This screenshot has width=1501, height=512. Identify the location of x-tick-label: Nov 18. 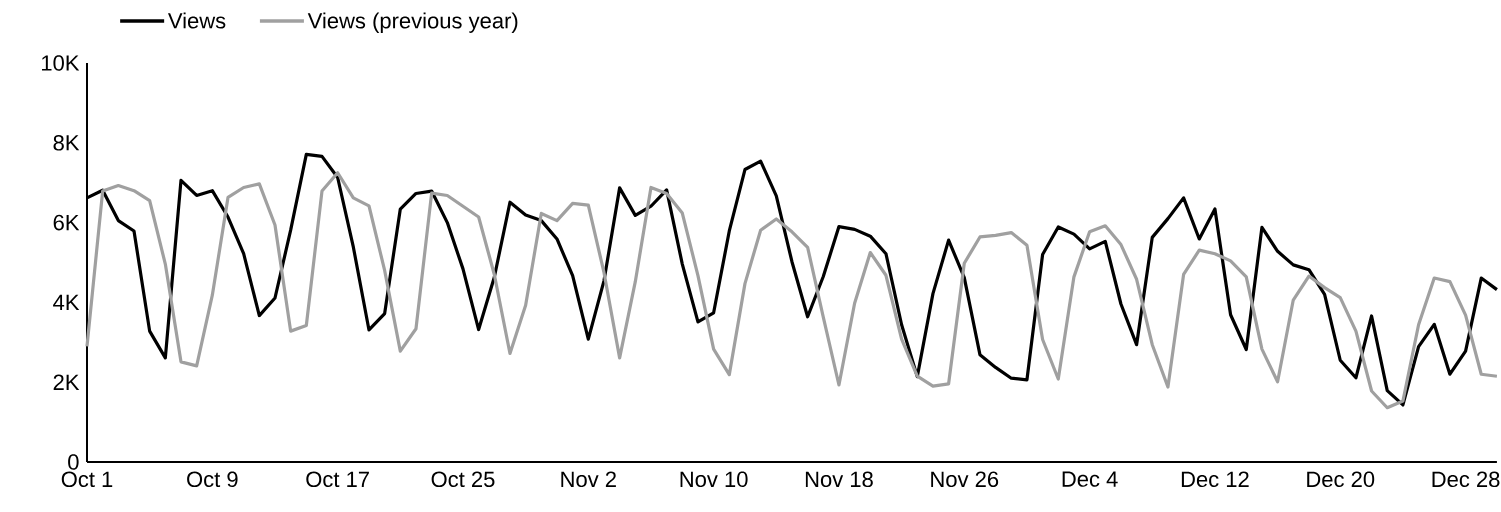
(839, 479).